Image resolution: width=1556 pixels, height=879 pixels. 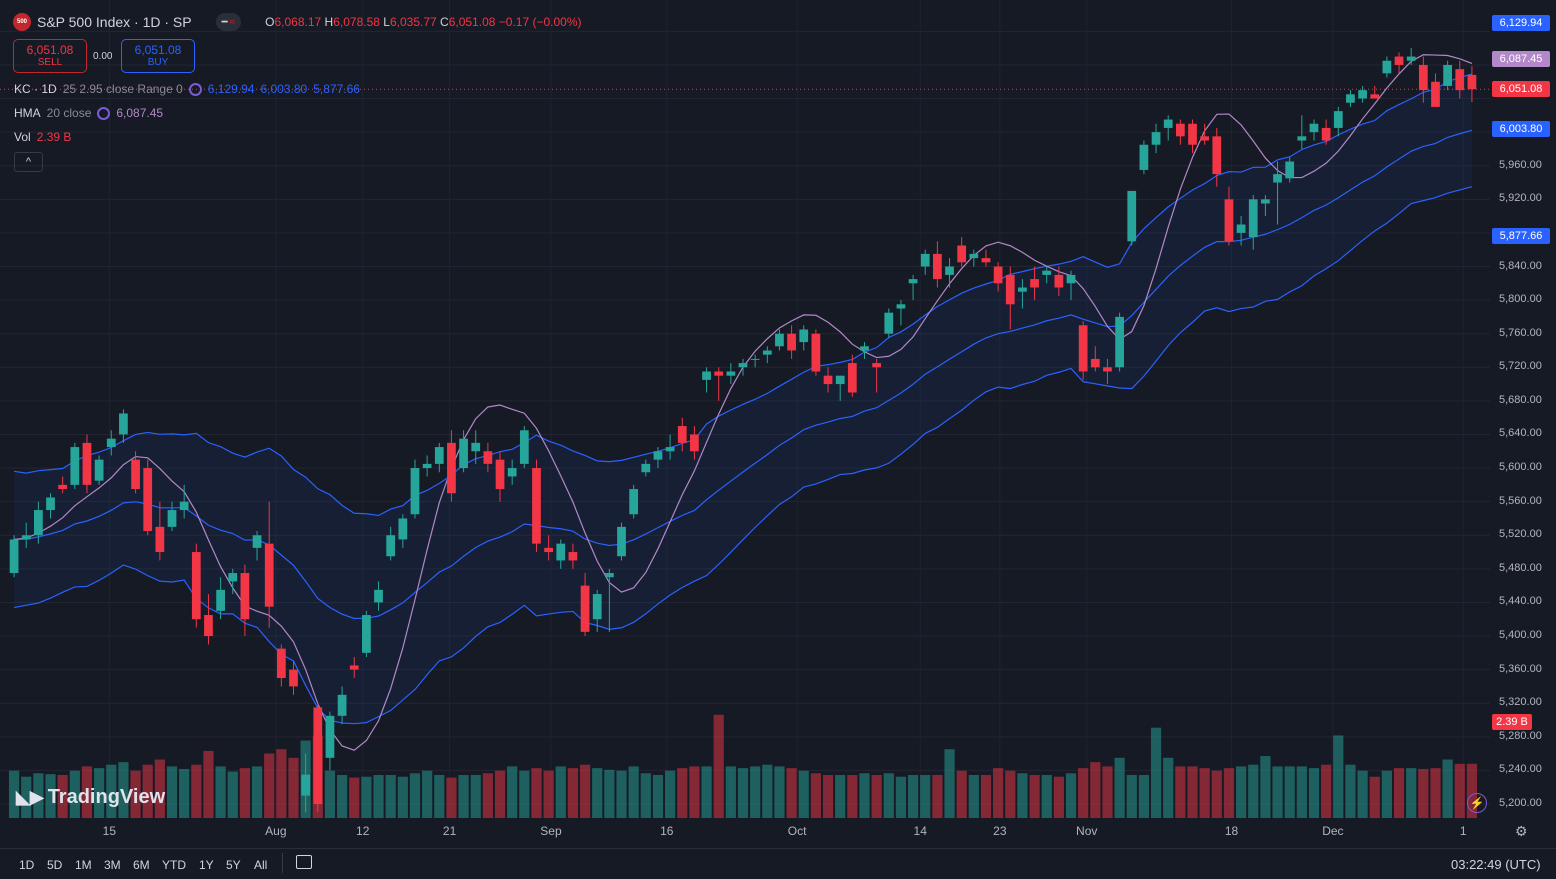 I want to click on close-value: 6,051.08, so click(x=472, y=22).